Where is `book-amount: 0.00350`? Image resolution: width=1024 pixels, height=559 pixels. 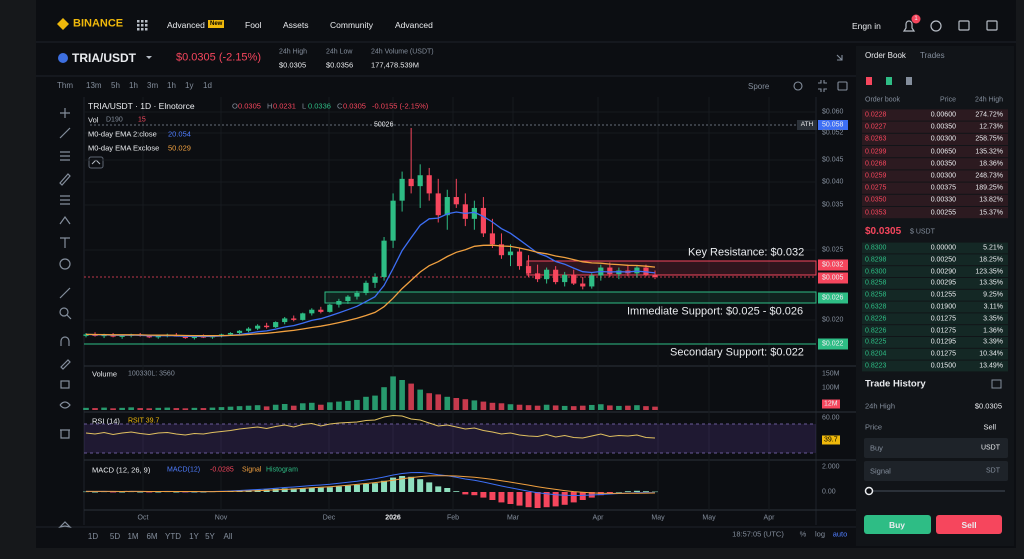
book-amount: 0.00350 is located at coordinates (943, 127).